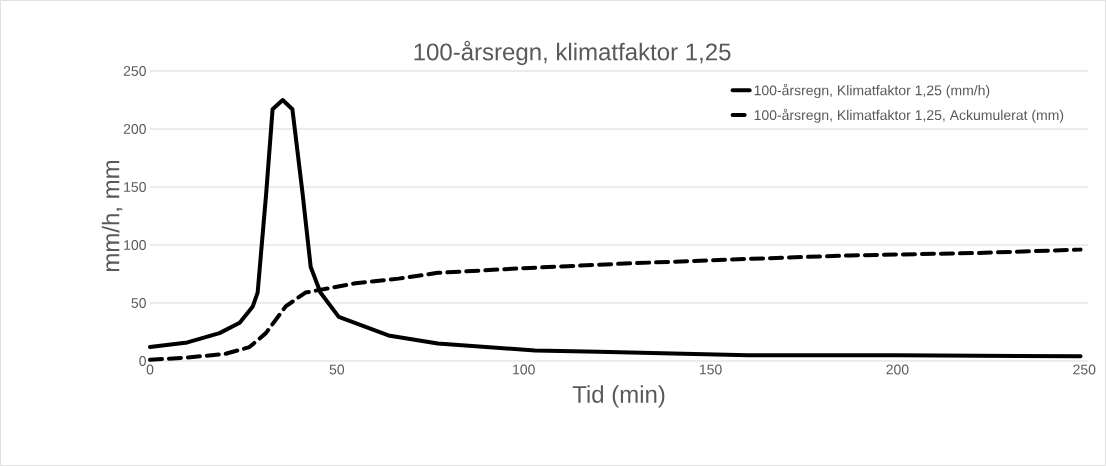 This screenshot has height=466, width=1106. Describe the element at coordinates (909, 115) in the screenshot. I see `legend-label: 100-årsregn, Klimatfaktor 1,25, Ackumulerat (mm)` at that location.